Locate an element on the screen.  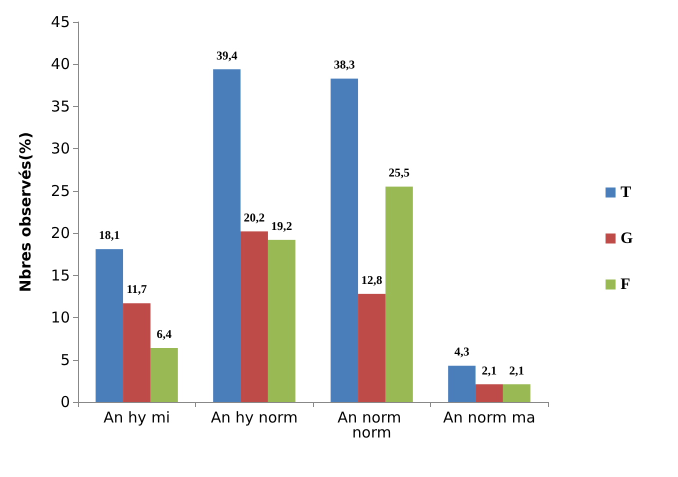
x-tick-label: An hy mi is located at coordinates (137, 417).